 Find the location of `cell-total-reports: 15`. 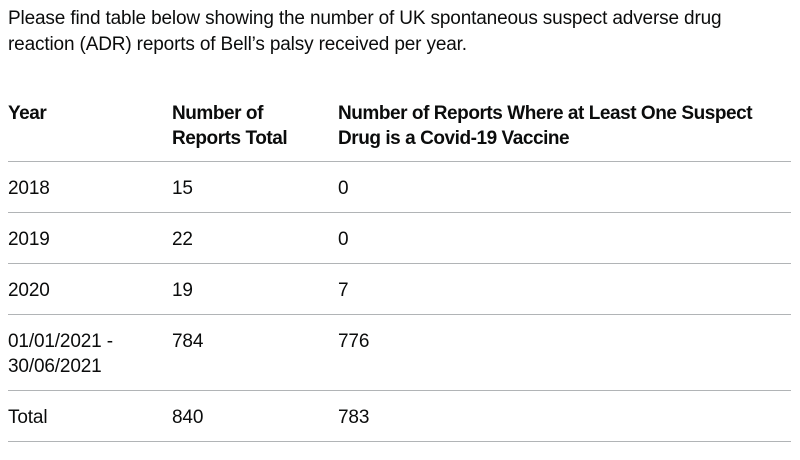

cell-total-reports: 15 is located at coordinates (255, 187).